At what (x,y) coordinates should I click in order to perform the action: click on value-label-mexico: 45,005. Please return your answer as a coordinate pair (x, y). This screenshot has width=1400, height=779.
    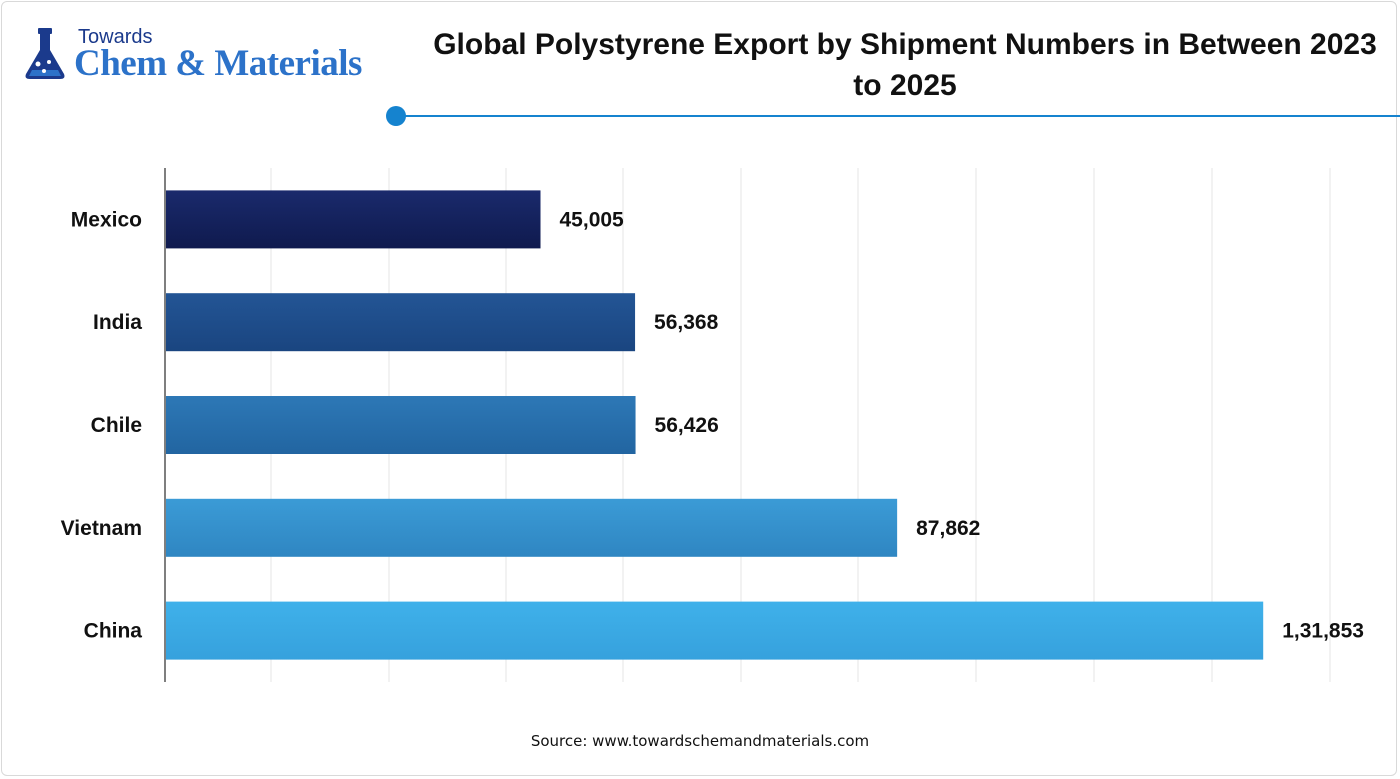
    Looking at the image, I should click on (592, 219).